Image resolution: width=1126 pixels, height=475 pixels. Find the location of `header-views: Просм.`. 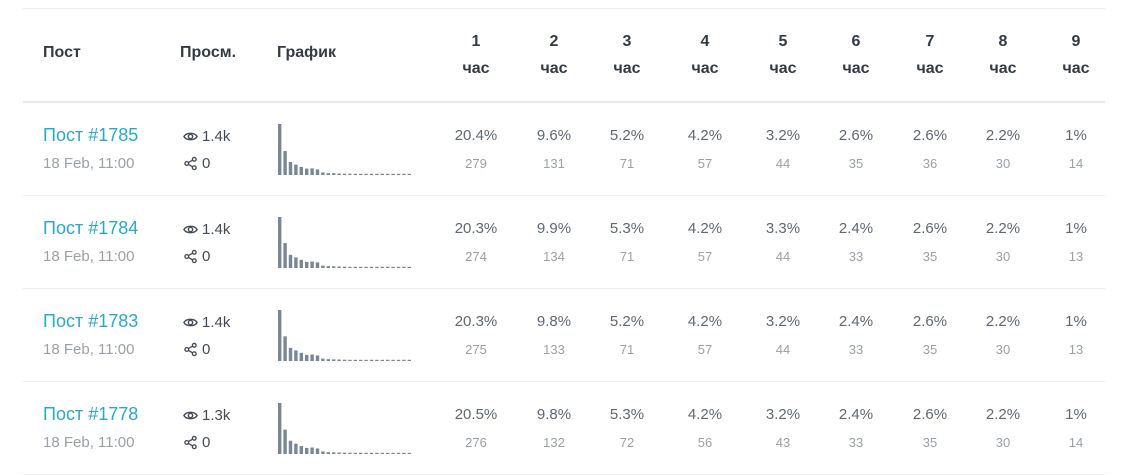

header-views: Просм. is located at coordinates (208, 52).